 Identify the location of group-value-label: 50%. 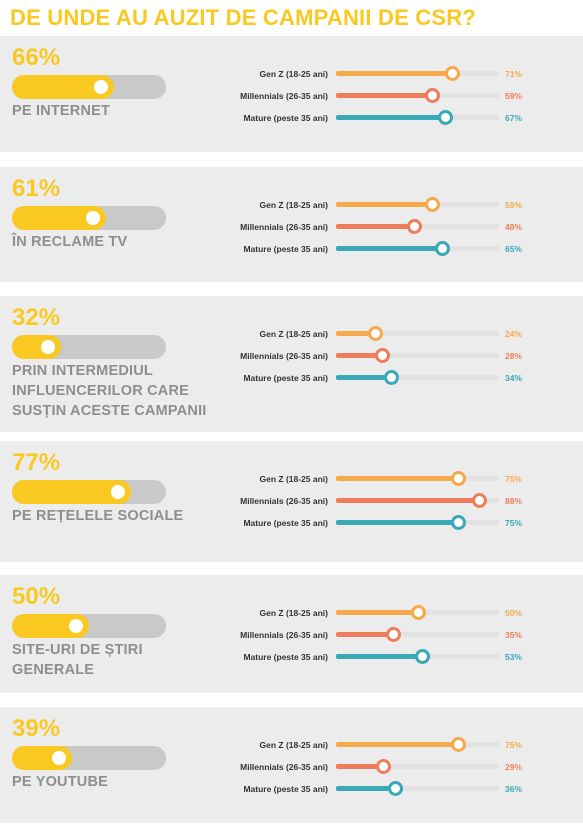
(514, 613).